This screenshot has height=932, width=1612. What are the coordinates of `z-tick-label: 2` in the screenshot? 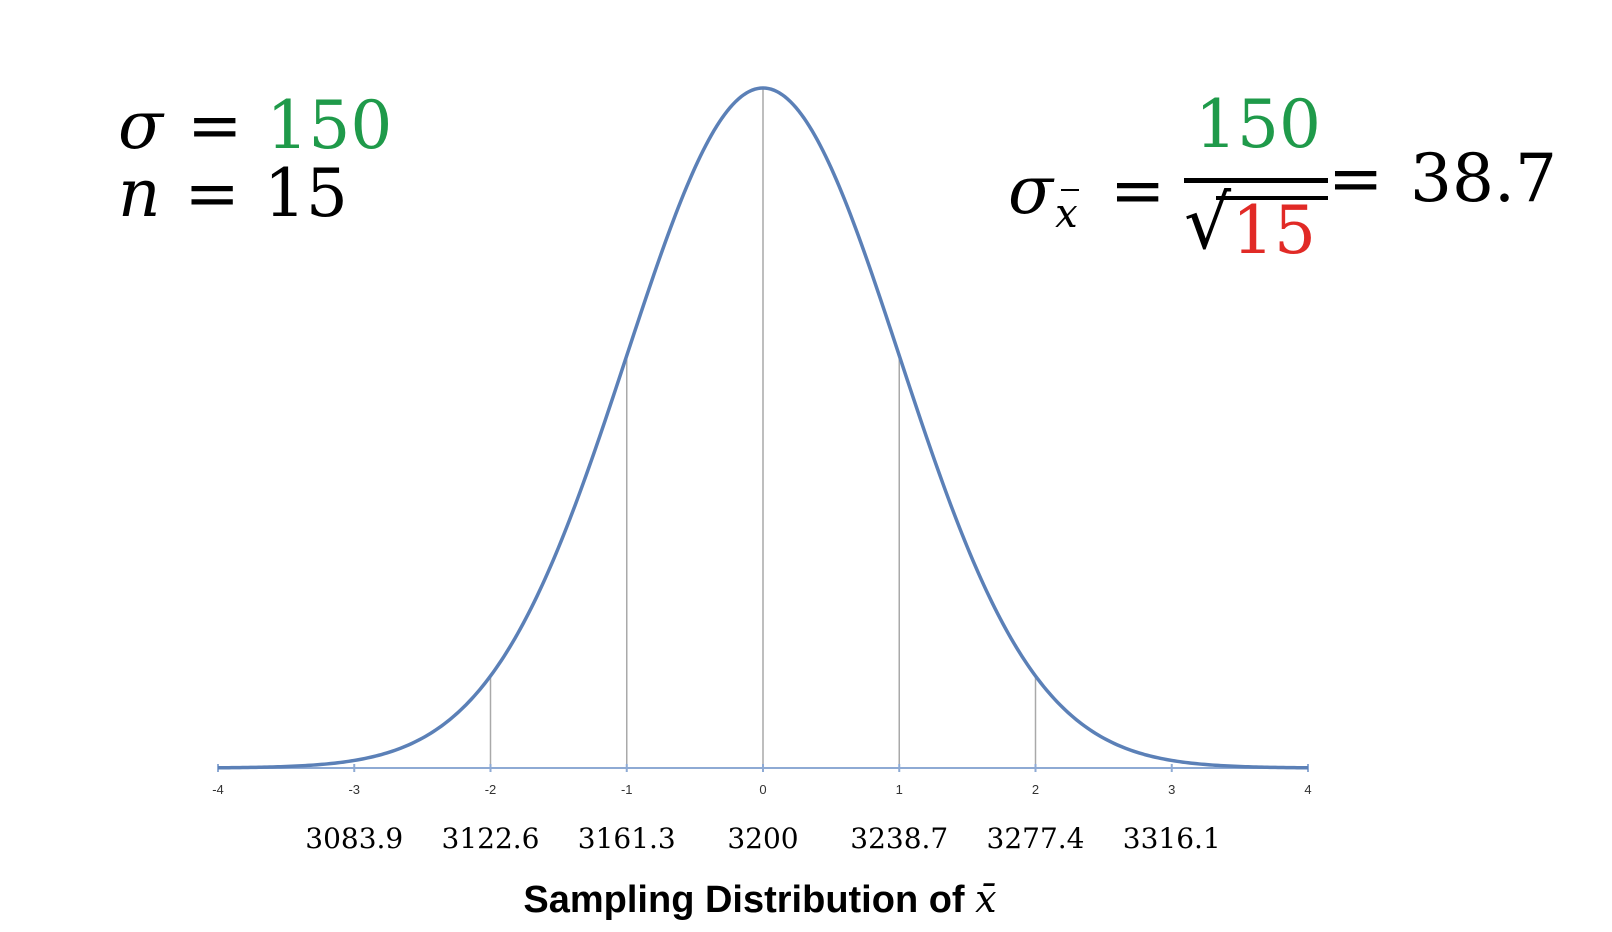 It's located at (1035, 789).